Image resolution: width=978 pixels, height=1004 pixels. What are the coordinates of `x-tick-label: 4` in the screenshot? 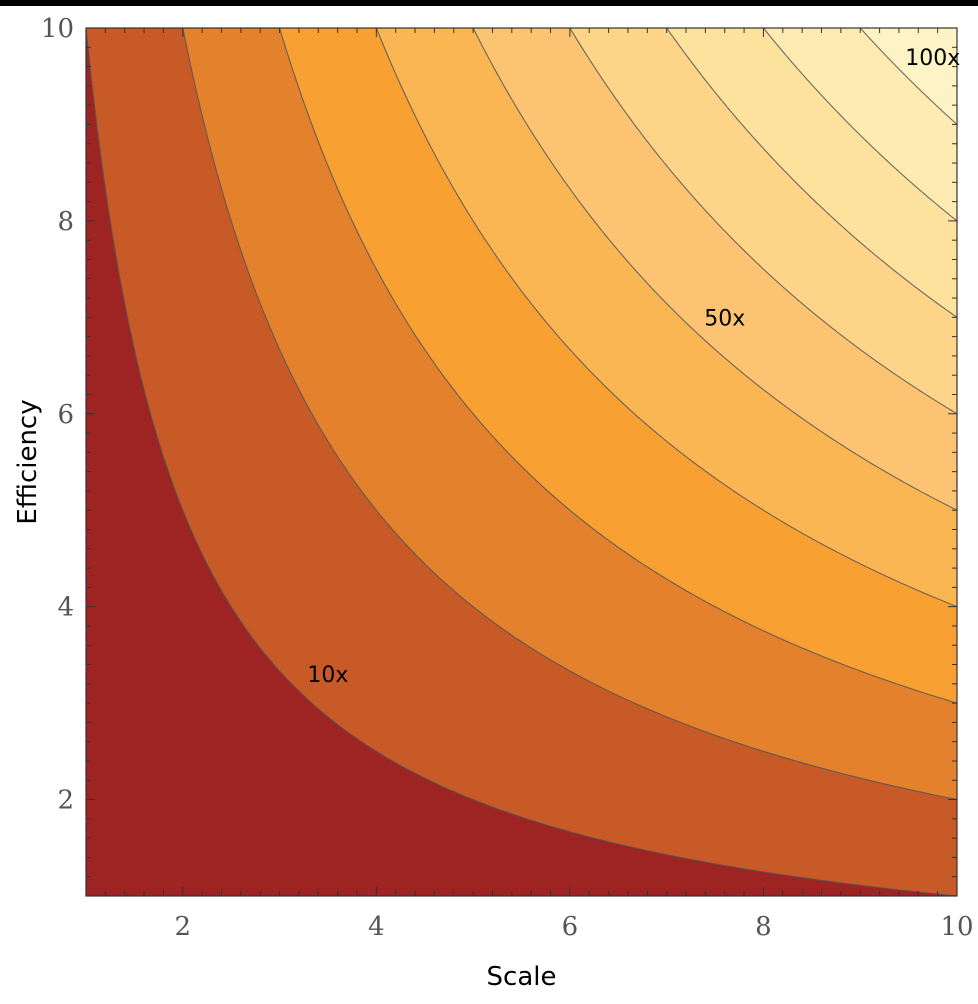 It's located at (376, 927).